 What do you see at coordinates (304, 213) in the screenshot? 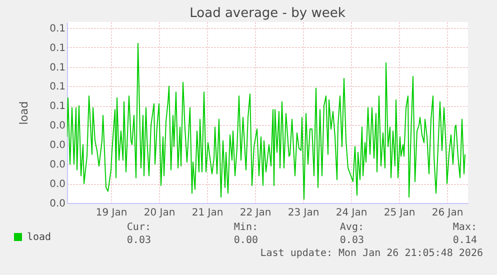
I see `x-tick-label: 23 Jan` at bounding box center [304, 213].